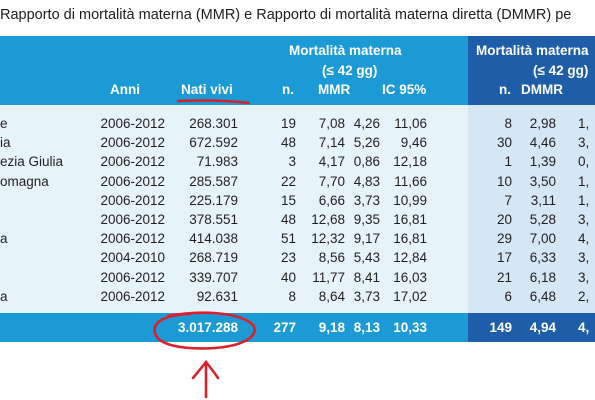 The width and height of the screenshot is (595, 400). Describe the element at coordinates (217, 162) in the screenshot. I see `cell-nati-vivi: 71.983` at that location.